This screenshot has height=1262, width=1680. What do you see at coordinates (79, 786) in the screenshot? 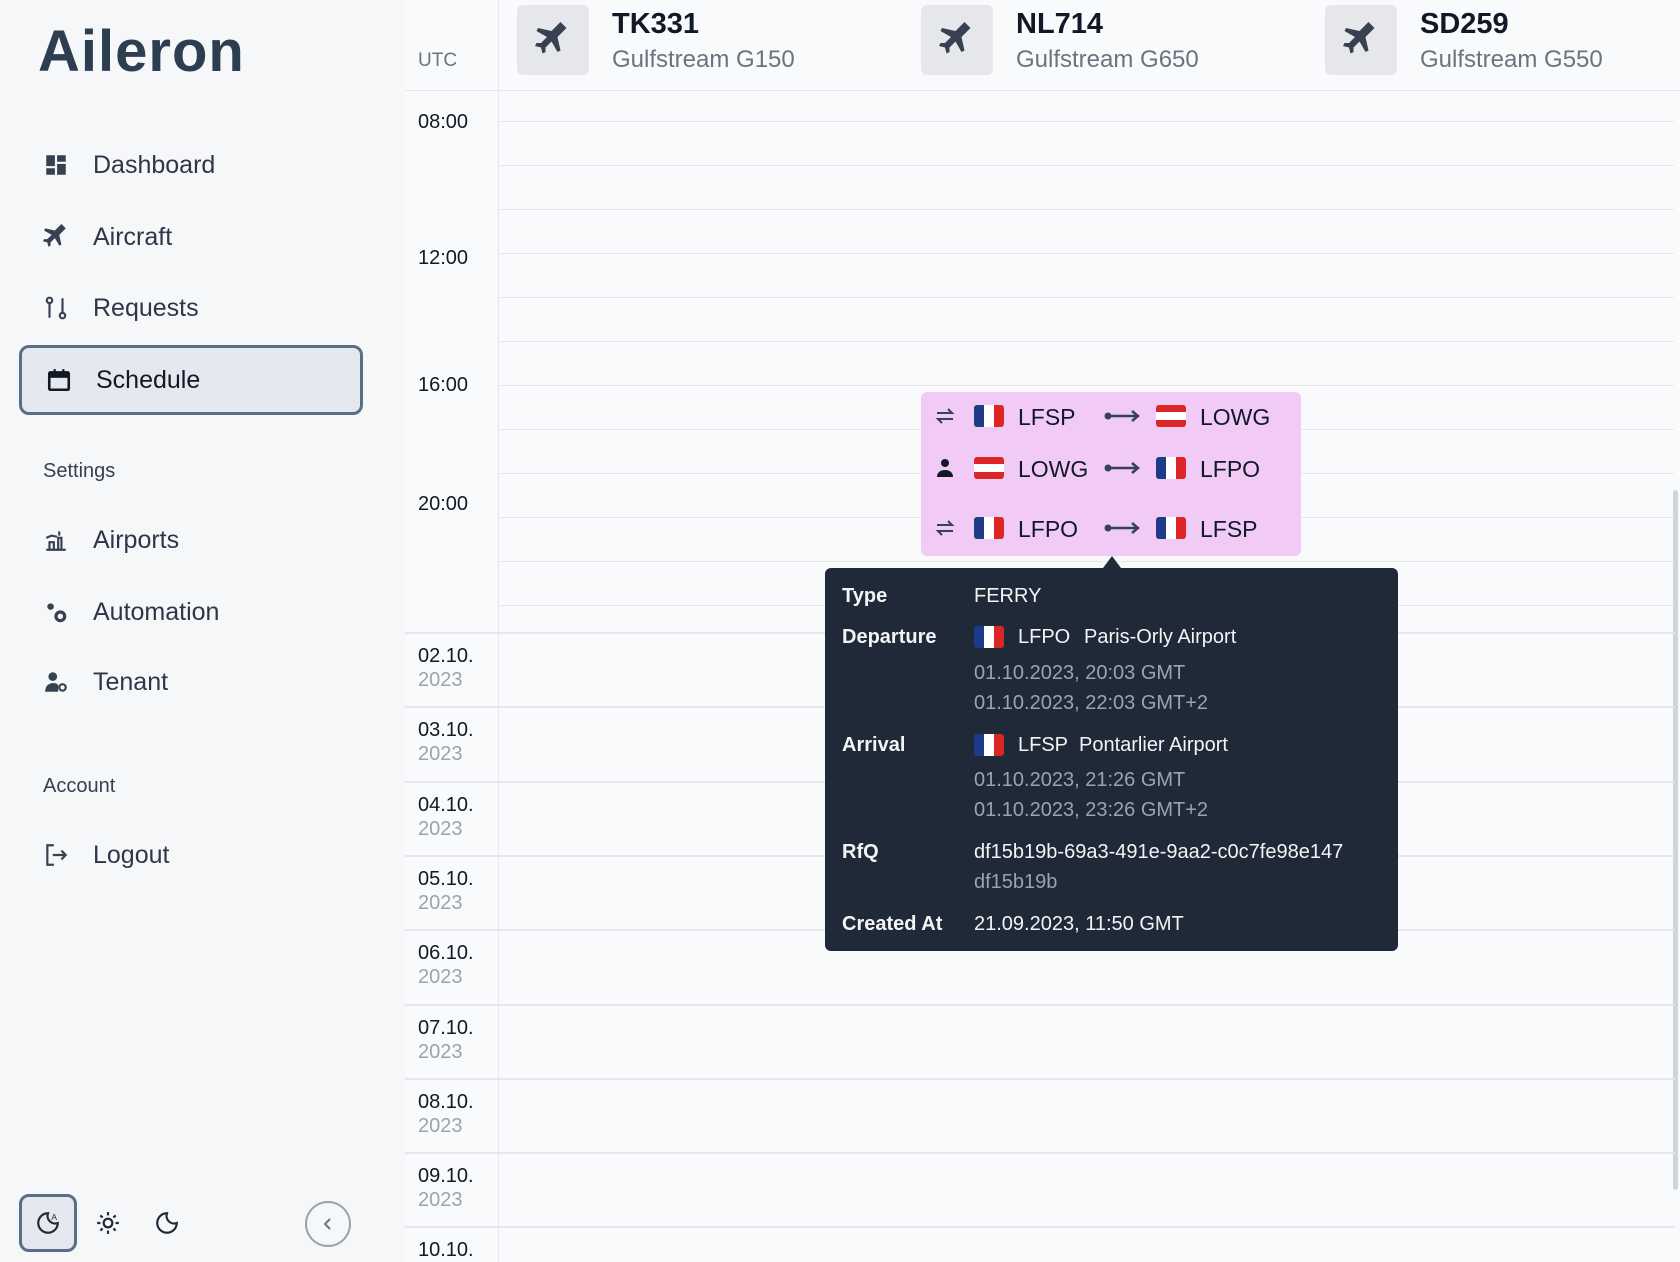
I see `section-title: Account` at bounding box center [79, 786].